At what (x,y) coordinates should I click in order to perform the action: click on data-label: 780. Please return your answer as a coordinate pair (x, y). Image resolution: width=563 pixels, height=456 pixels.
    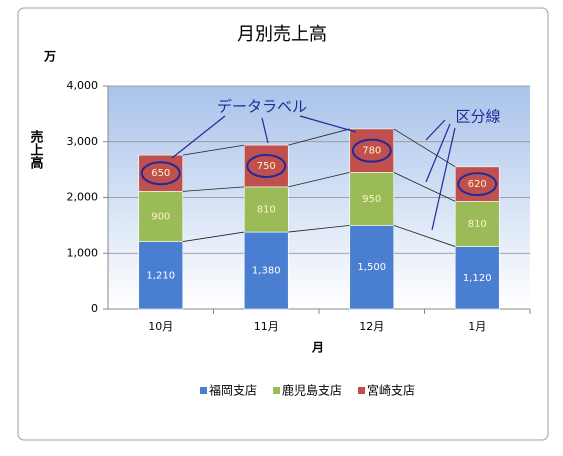
    Looking at the image, I should click on (371, 151).